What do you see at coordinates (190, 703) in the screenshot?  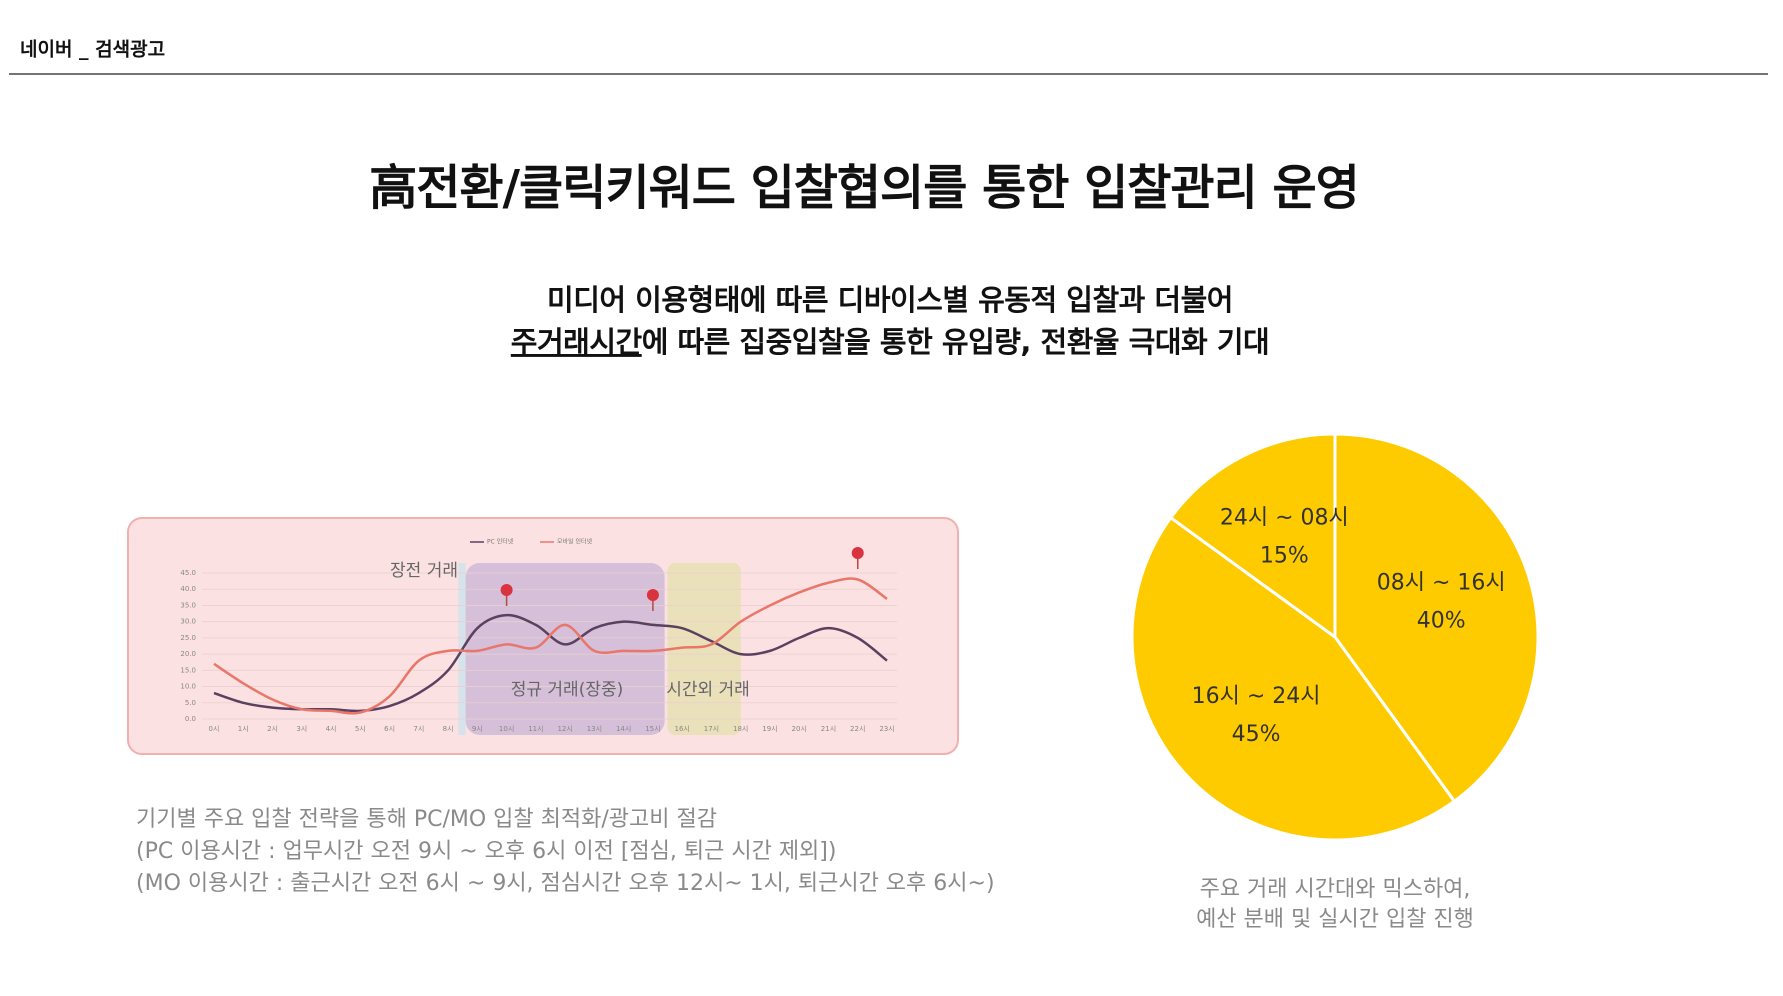 I see `y-tick-label: 5.0` at bounding box center [190, 703].